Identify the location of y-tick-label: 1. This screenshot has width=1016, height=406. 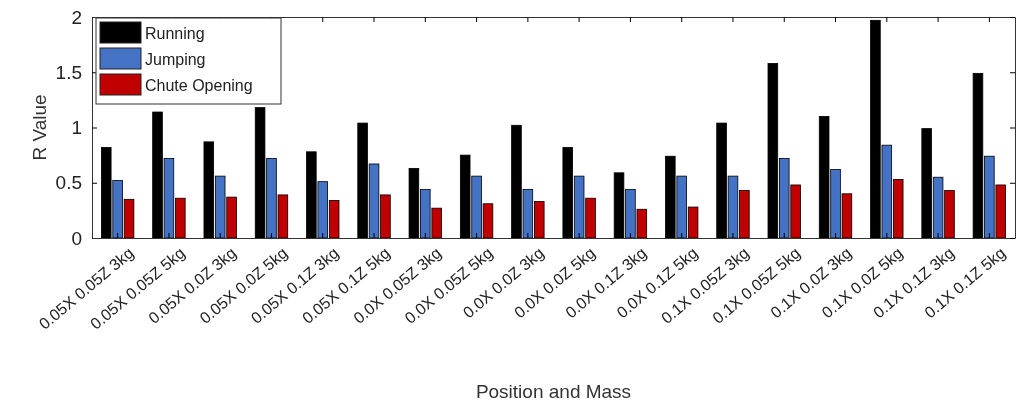
(76, 128).